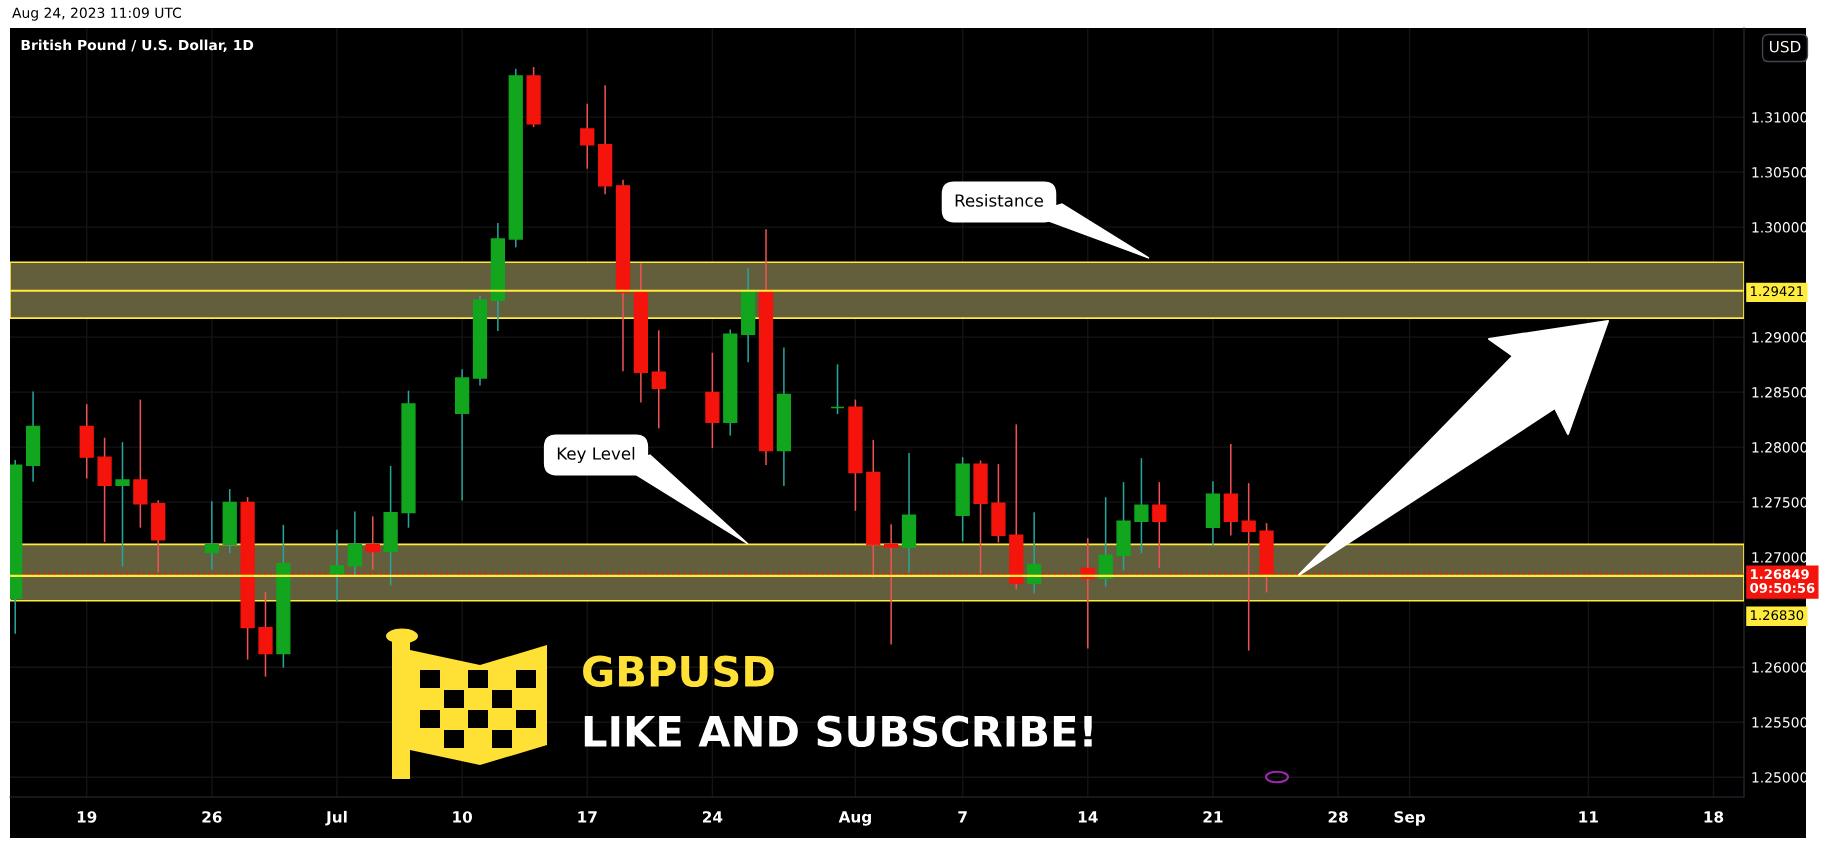 The height and width of the screenshot is (864, 1824). I want to click on ref-line-label: 1.26830, so click(1777, 615).